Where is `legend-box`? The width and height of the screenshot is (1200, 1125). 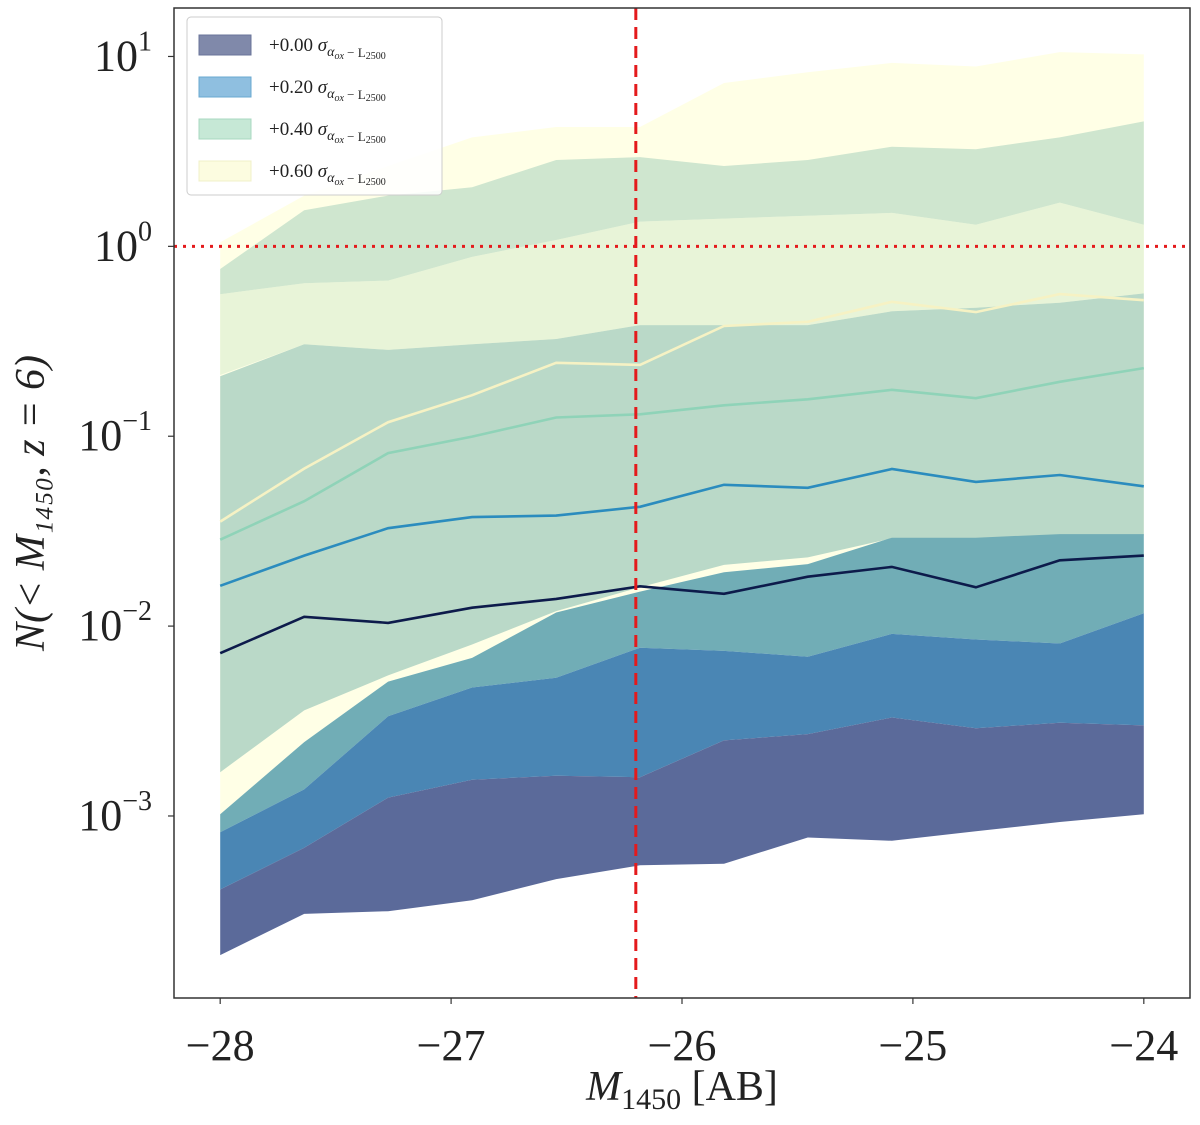
legend-box is located at coordinates (314, 106).